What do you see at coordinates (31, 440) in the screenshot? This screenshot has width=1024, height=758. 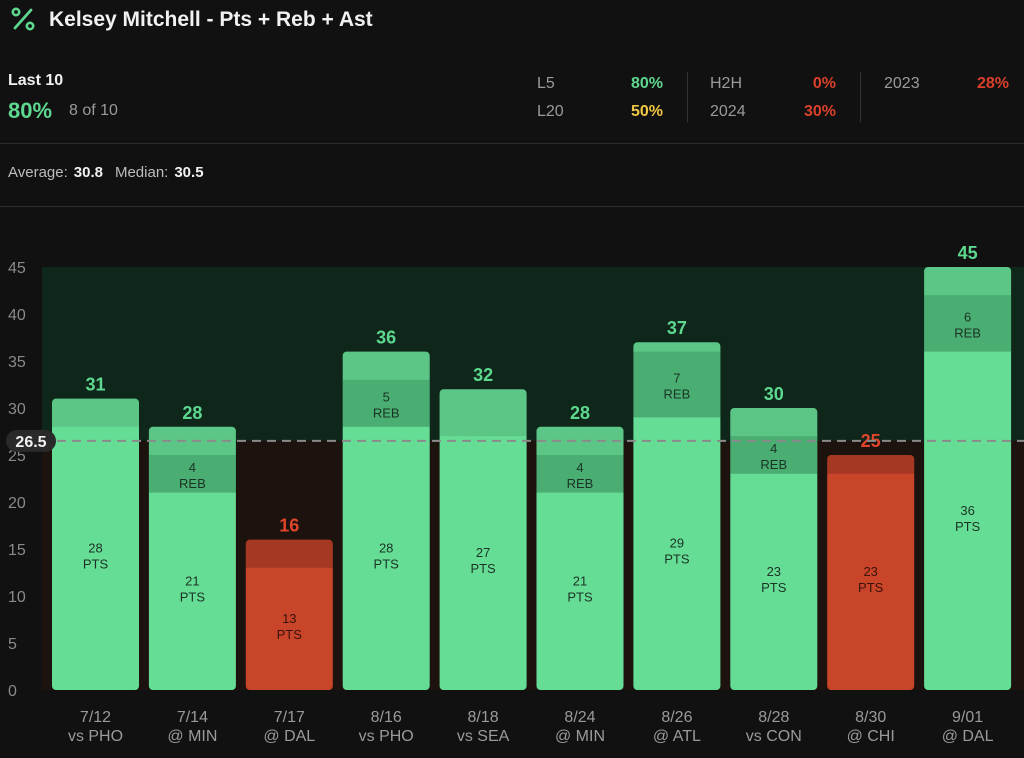 I see `prop-line-badge` at bounding box center [31, 440].